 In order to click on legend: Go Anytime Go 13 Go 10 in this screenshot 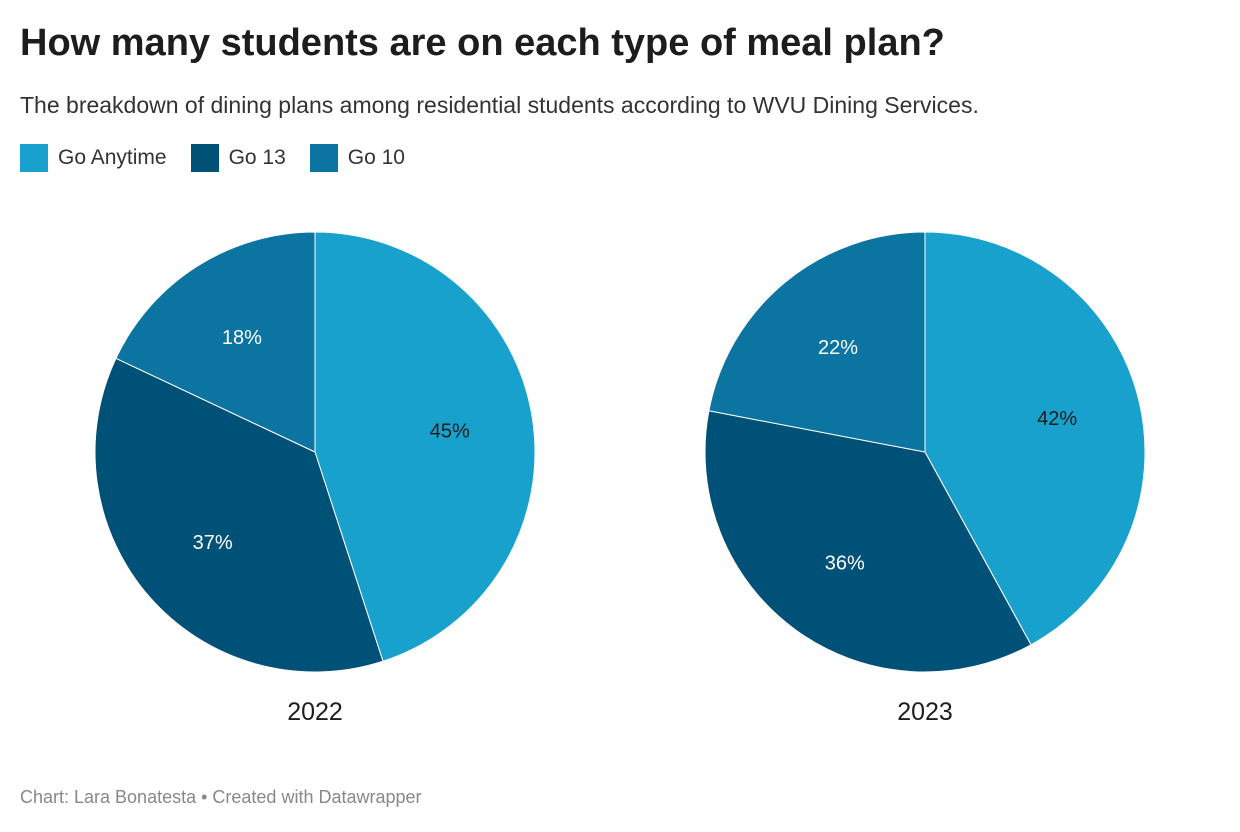, I will do `click(212, 158)`.